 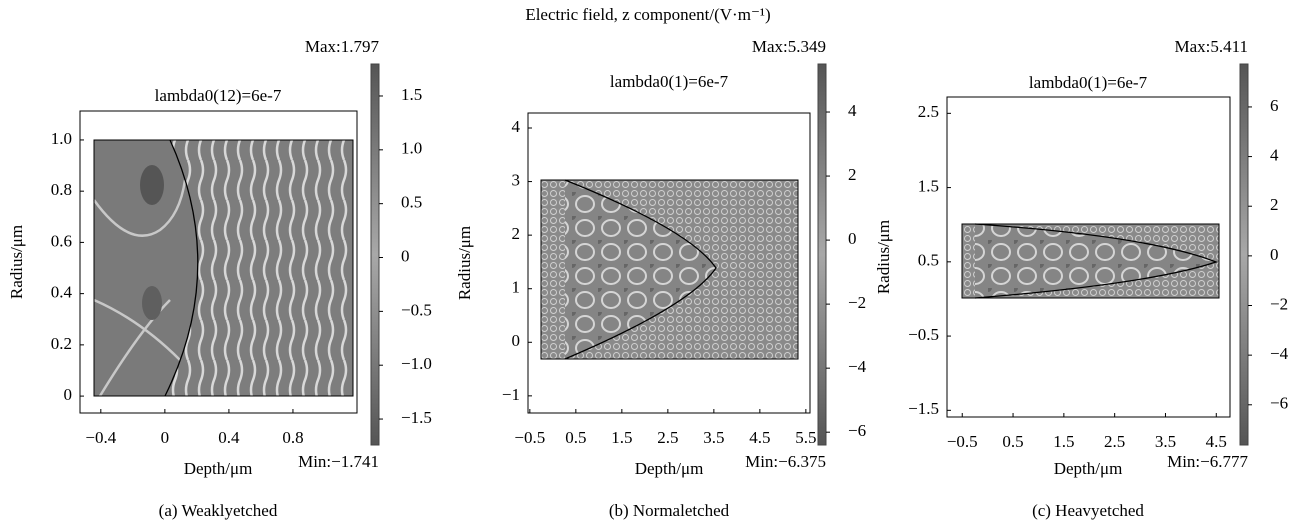 What do you see at coordinates (62, 292) in the screenshot?
I see `y-tick-label: 0.4` at bounding box center [62, 292].